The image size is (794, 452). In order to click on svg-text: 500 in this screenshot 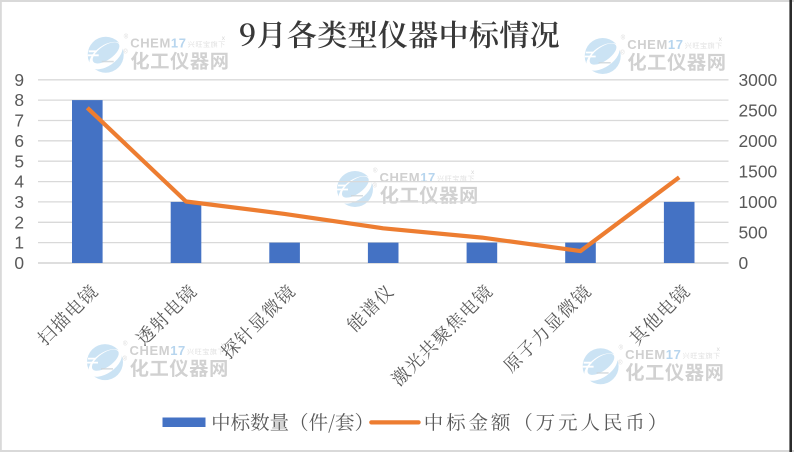, I will do `click(753, 233)`.